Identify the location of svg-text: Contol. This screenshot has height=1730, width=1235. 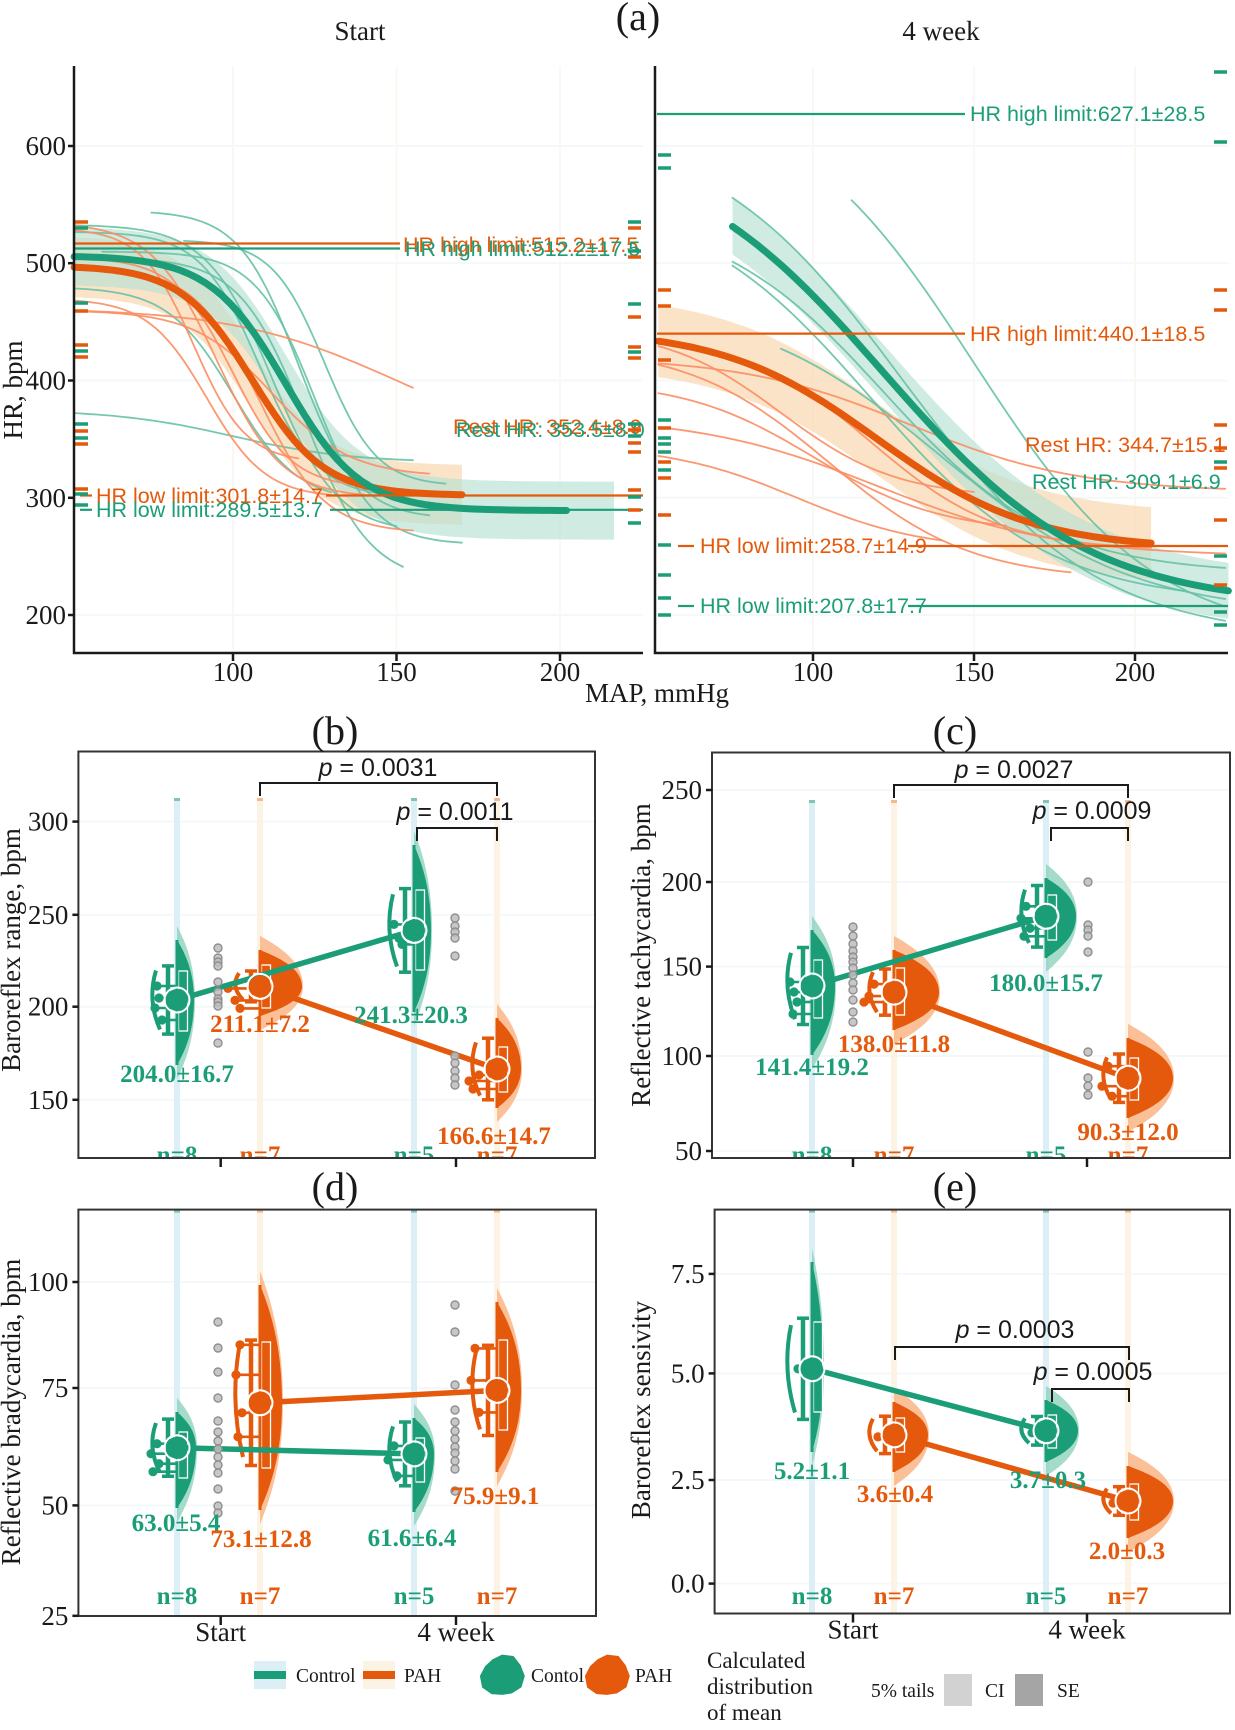
(558, 1676).